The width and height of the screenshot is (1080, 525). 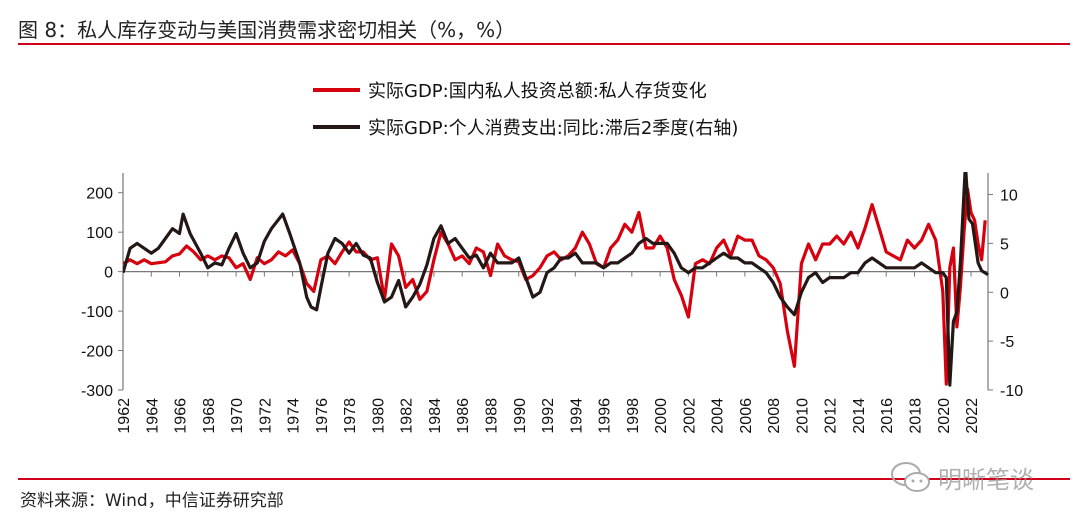 What do you see at coordinates (537, 91) in the screenshot?
I see `legend-label-series1: 实际GDP:国内私人投资总额:私人存货变化` at bounding box center [537, 91].